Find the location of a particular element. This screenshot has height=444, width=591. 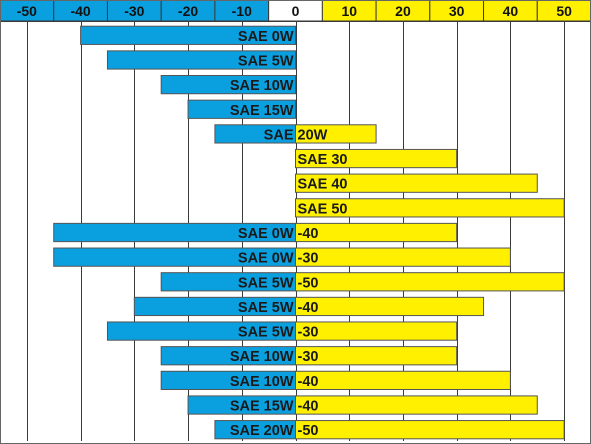

bar-row: SAE 10W -30 is located at coordinates (309, 356).